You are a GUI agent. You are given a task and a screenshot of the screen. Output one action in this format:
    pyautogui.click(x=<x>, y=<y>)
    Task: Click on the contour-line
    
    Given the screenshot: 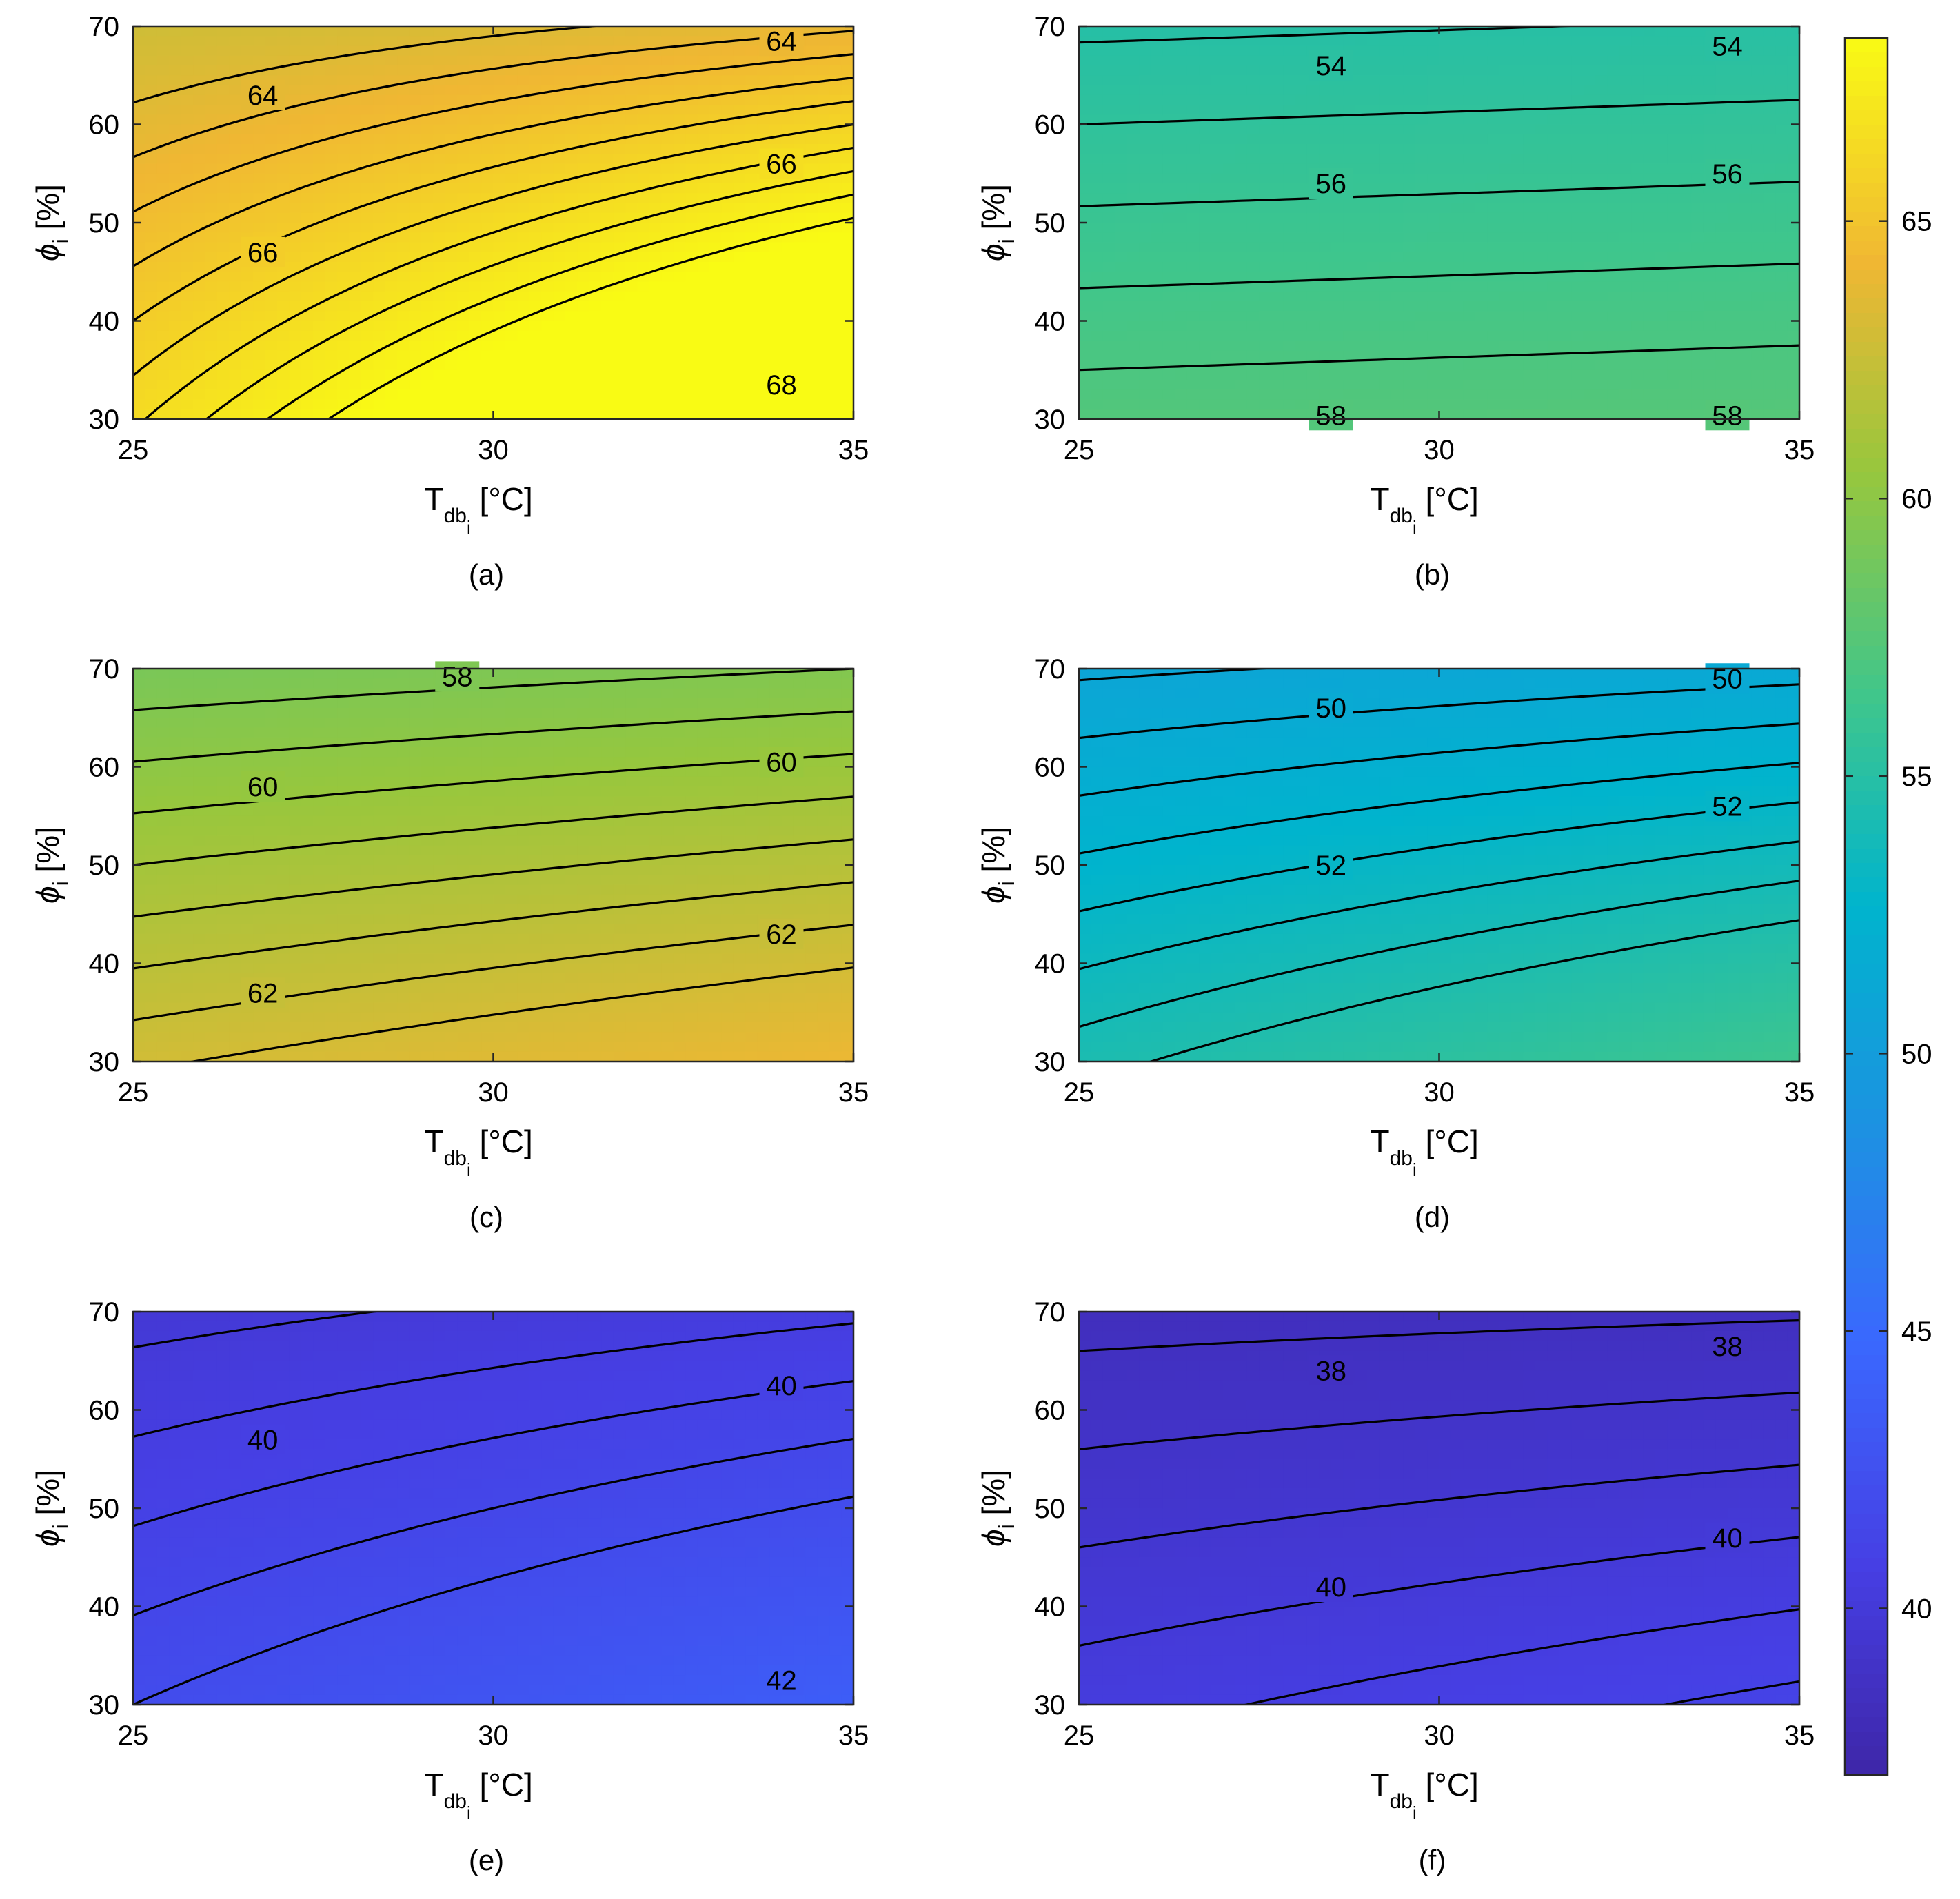 What is the action you would take?
    pyautogui.click(x=368, y=65)
    